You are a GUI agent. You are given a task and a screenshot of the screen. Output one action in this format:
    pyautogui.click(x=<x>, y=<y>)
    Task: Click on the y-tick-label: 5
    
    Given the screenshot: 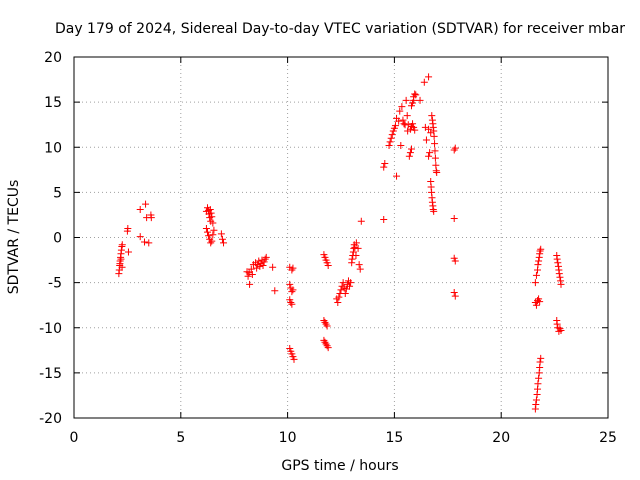 What is the action you would take?
    pyautogui.click(x=57, y=193)
    